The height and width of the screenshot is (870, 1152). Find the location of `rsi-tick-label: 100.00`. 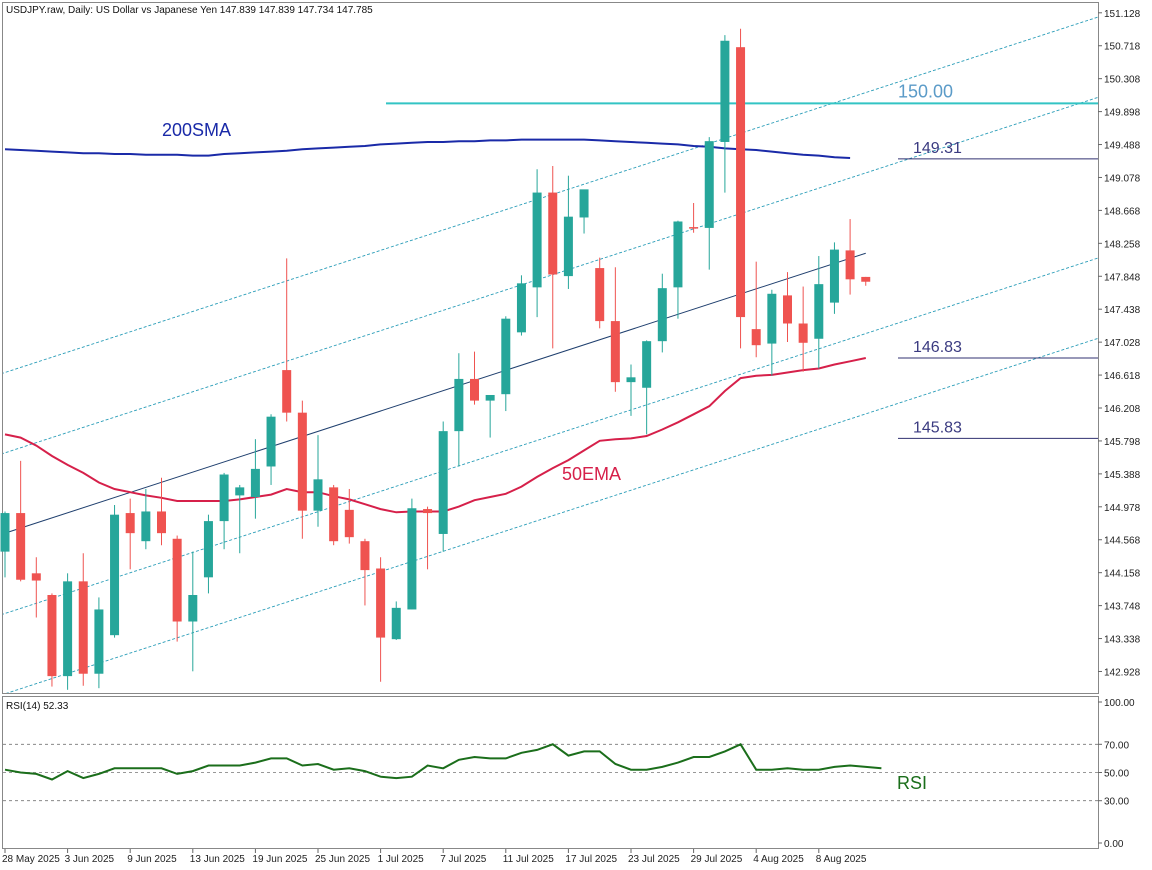

rsi-tick-label: 100.00 is located at coordinates (1119, 703).